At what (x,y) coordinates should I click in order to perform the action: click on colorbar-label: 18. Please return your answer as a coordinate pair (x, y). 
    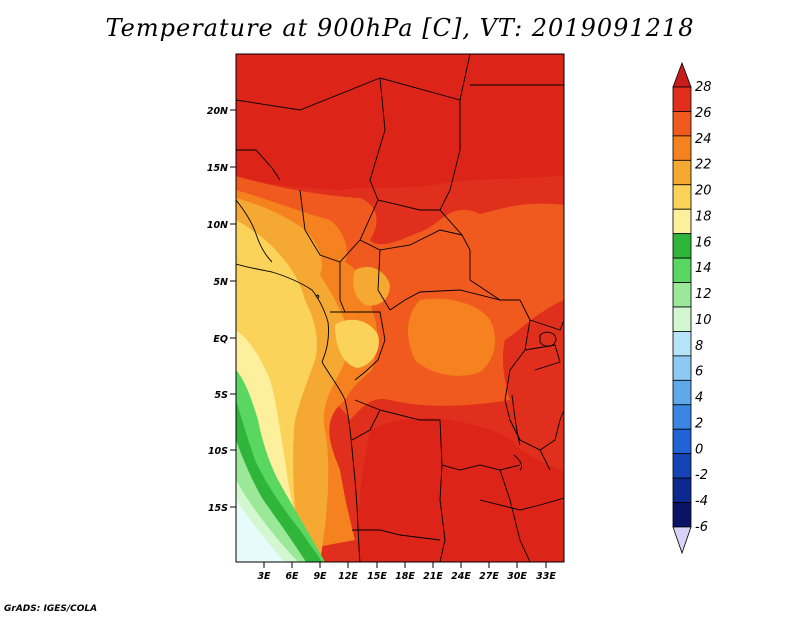
    Looking at the image, I should click on (703, 216).